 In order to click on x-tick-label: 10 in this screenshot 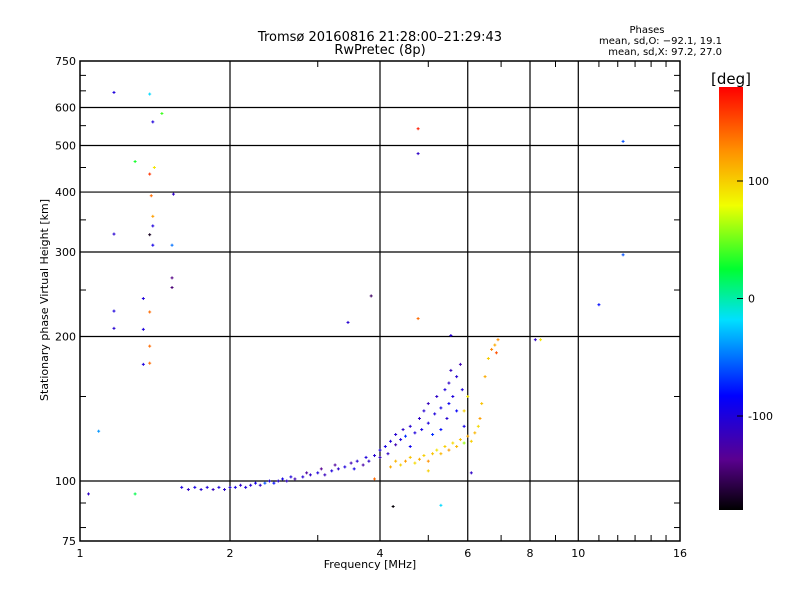, I will do `click(578, 553)`.